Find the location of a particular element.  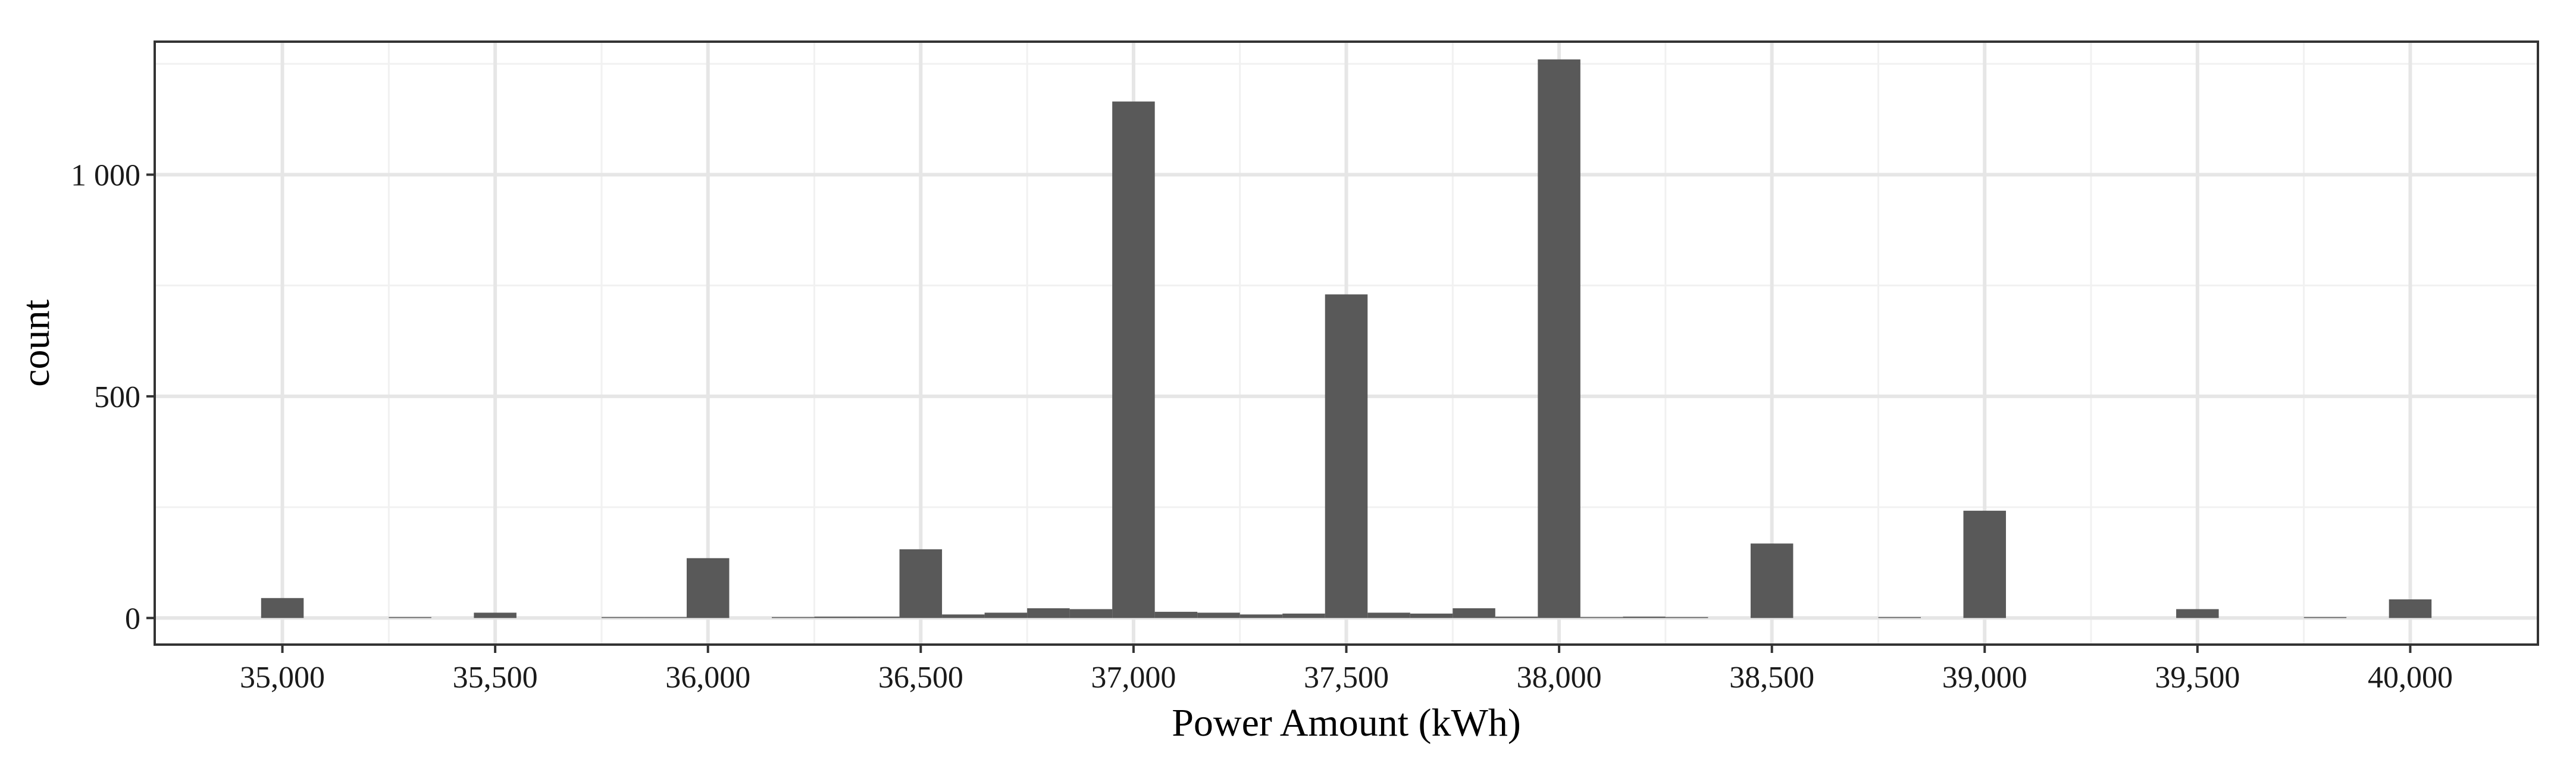

y-axis-title: count is located at coordinates (36, 343).